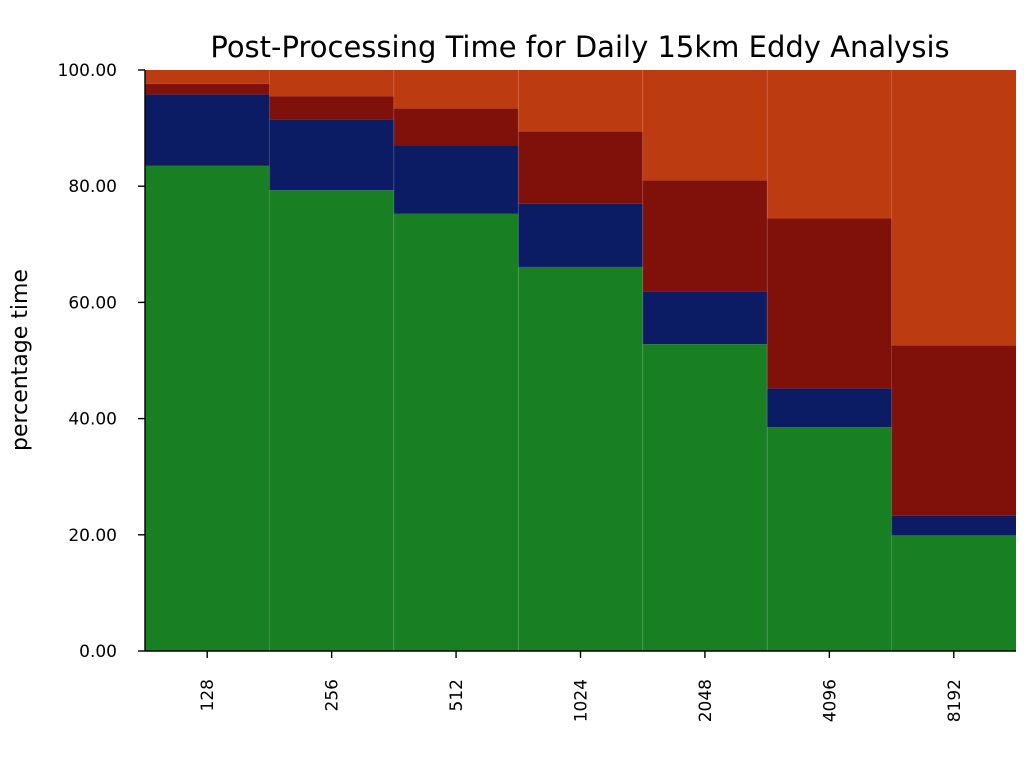  What do you see at coordinates (706, 700) in the screenshot?
I see `x-tick-label: 2048` at bounding box center [706, 700].